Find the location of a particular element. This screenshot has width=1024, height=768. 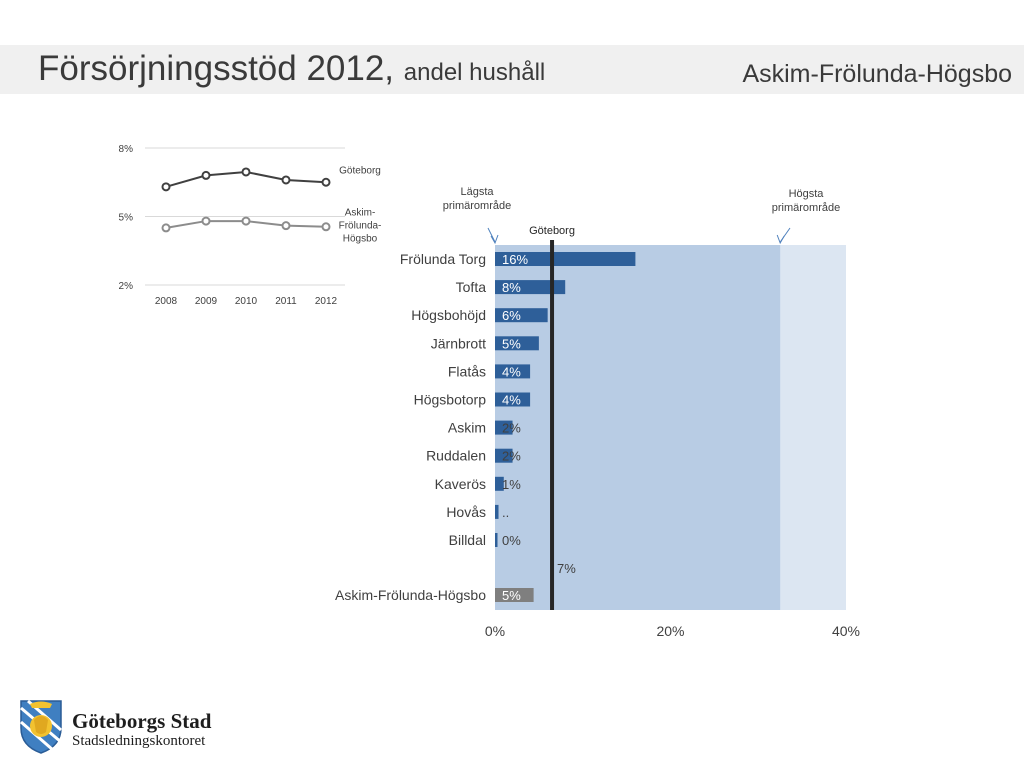

max-range-label: Högsta primärområde is located at coordinates (806, 201).